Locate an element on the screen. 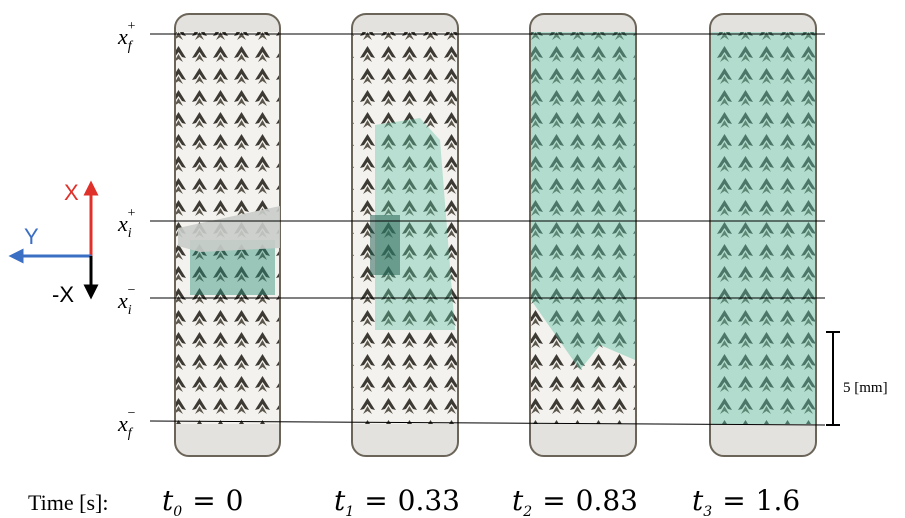 This screenshot has width=905, height=518. axis-label: X is located at coordinates (71, 192).